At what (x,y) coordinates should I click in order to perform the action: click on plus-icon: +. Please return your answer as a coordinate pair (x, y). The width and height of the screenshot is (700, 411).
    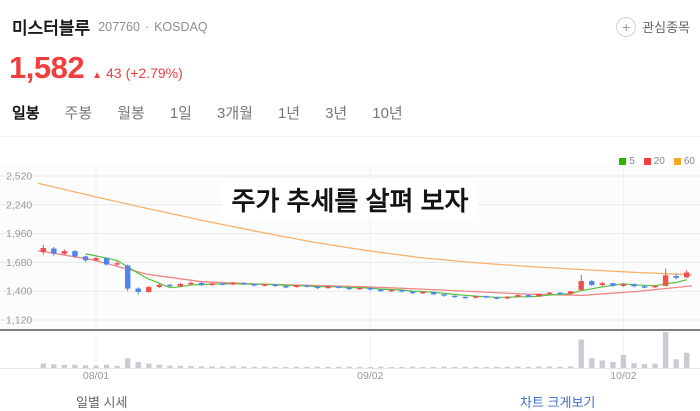
    Looking at the image, I should click on (626, 26).